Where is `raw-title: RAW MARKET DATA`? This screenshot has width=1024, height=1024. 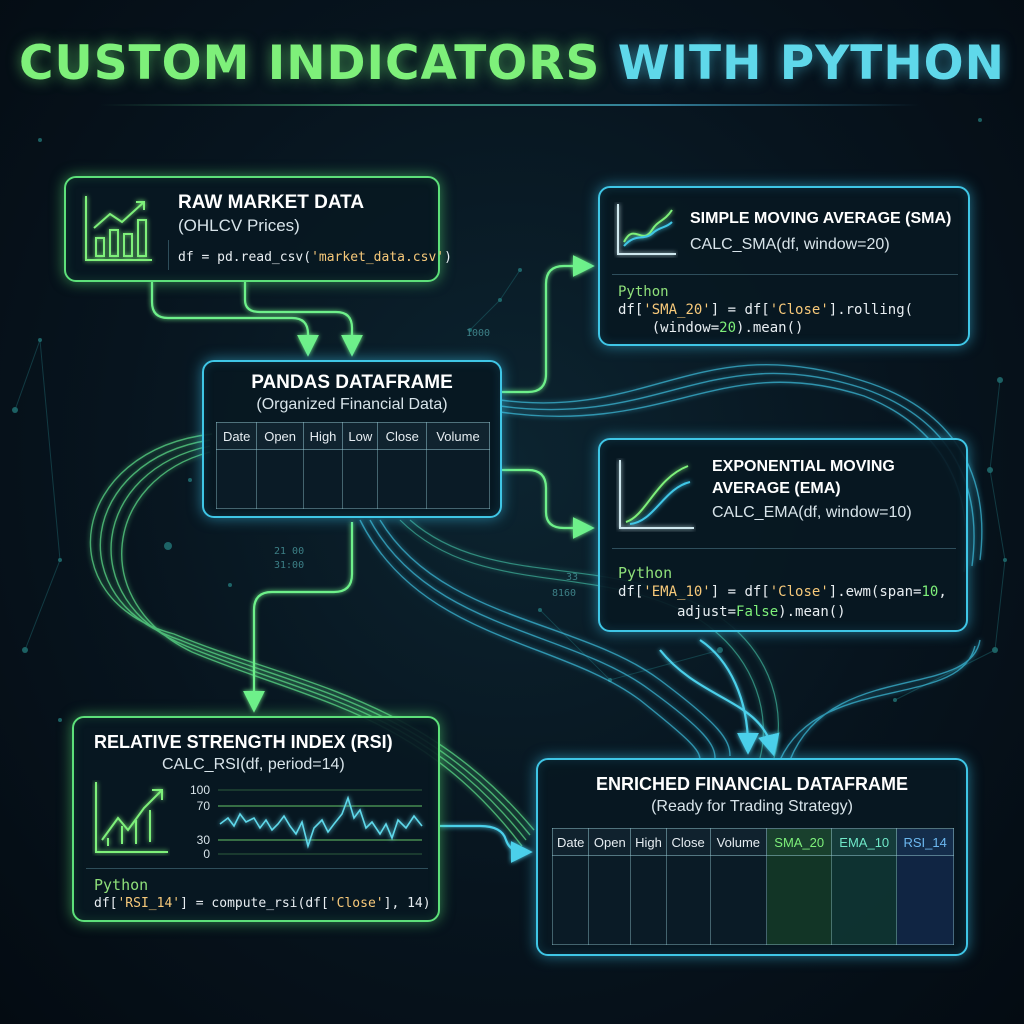
raw-title: RAW MARKET DATA is located at coordinates (271, 202).